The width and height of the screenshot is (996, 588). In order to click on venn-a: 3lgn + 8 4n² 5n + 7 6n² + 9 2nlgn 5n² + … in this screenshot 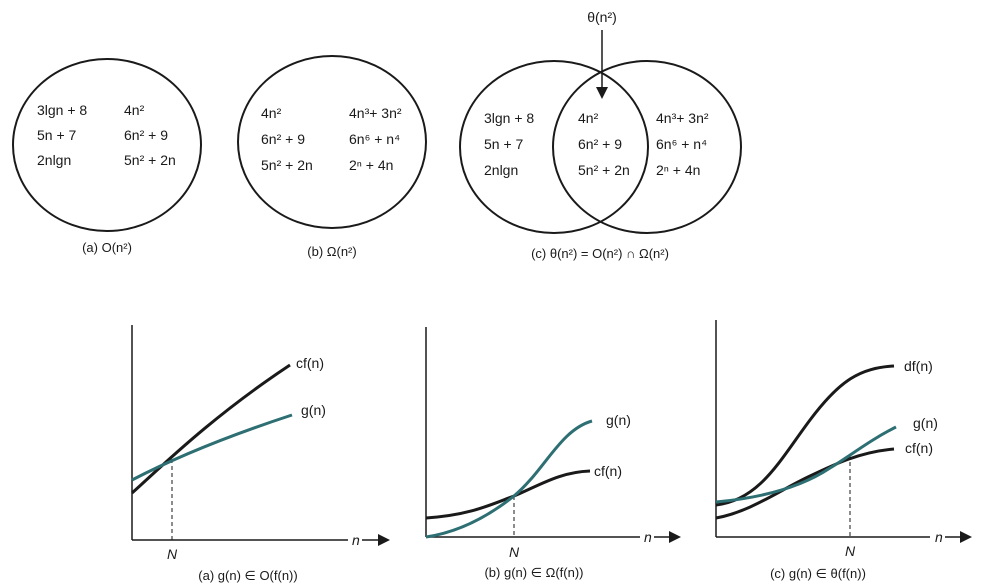, I will do `click(107, 156)`.